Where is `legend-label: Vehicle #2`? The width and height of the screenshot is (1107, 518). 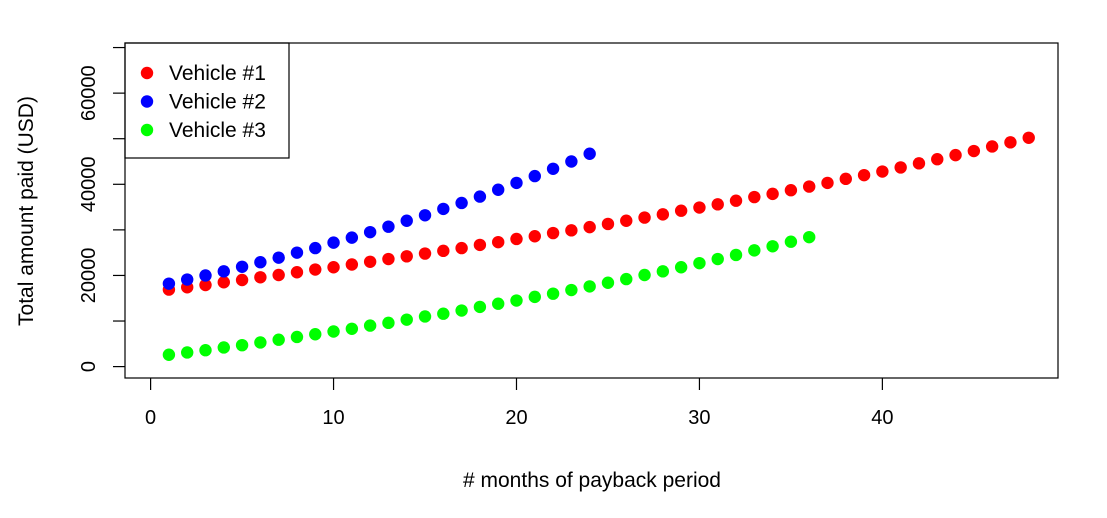
legend-label: Vehicle #2 is located at coordinates (217, 102).